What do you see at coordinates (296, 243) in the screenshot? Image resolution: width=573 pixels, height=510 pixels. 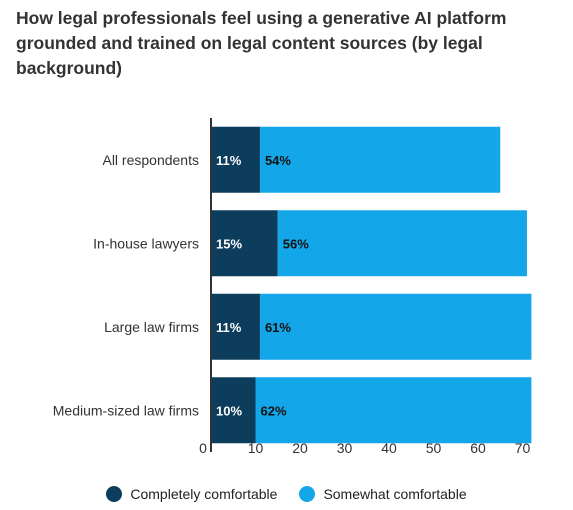 I see `data-label-in-house-lawyers-somewhat-comfortable: 56%` at bounding box center [296, 243].